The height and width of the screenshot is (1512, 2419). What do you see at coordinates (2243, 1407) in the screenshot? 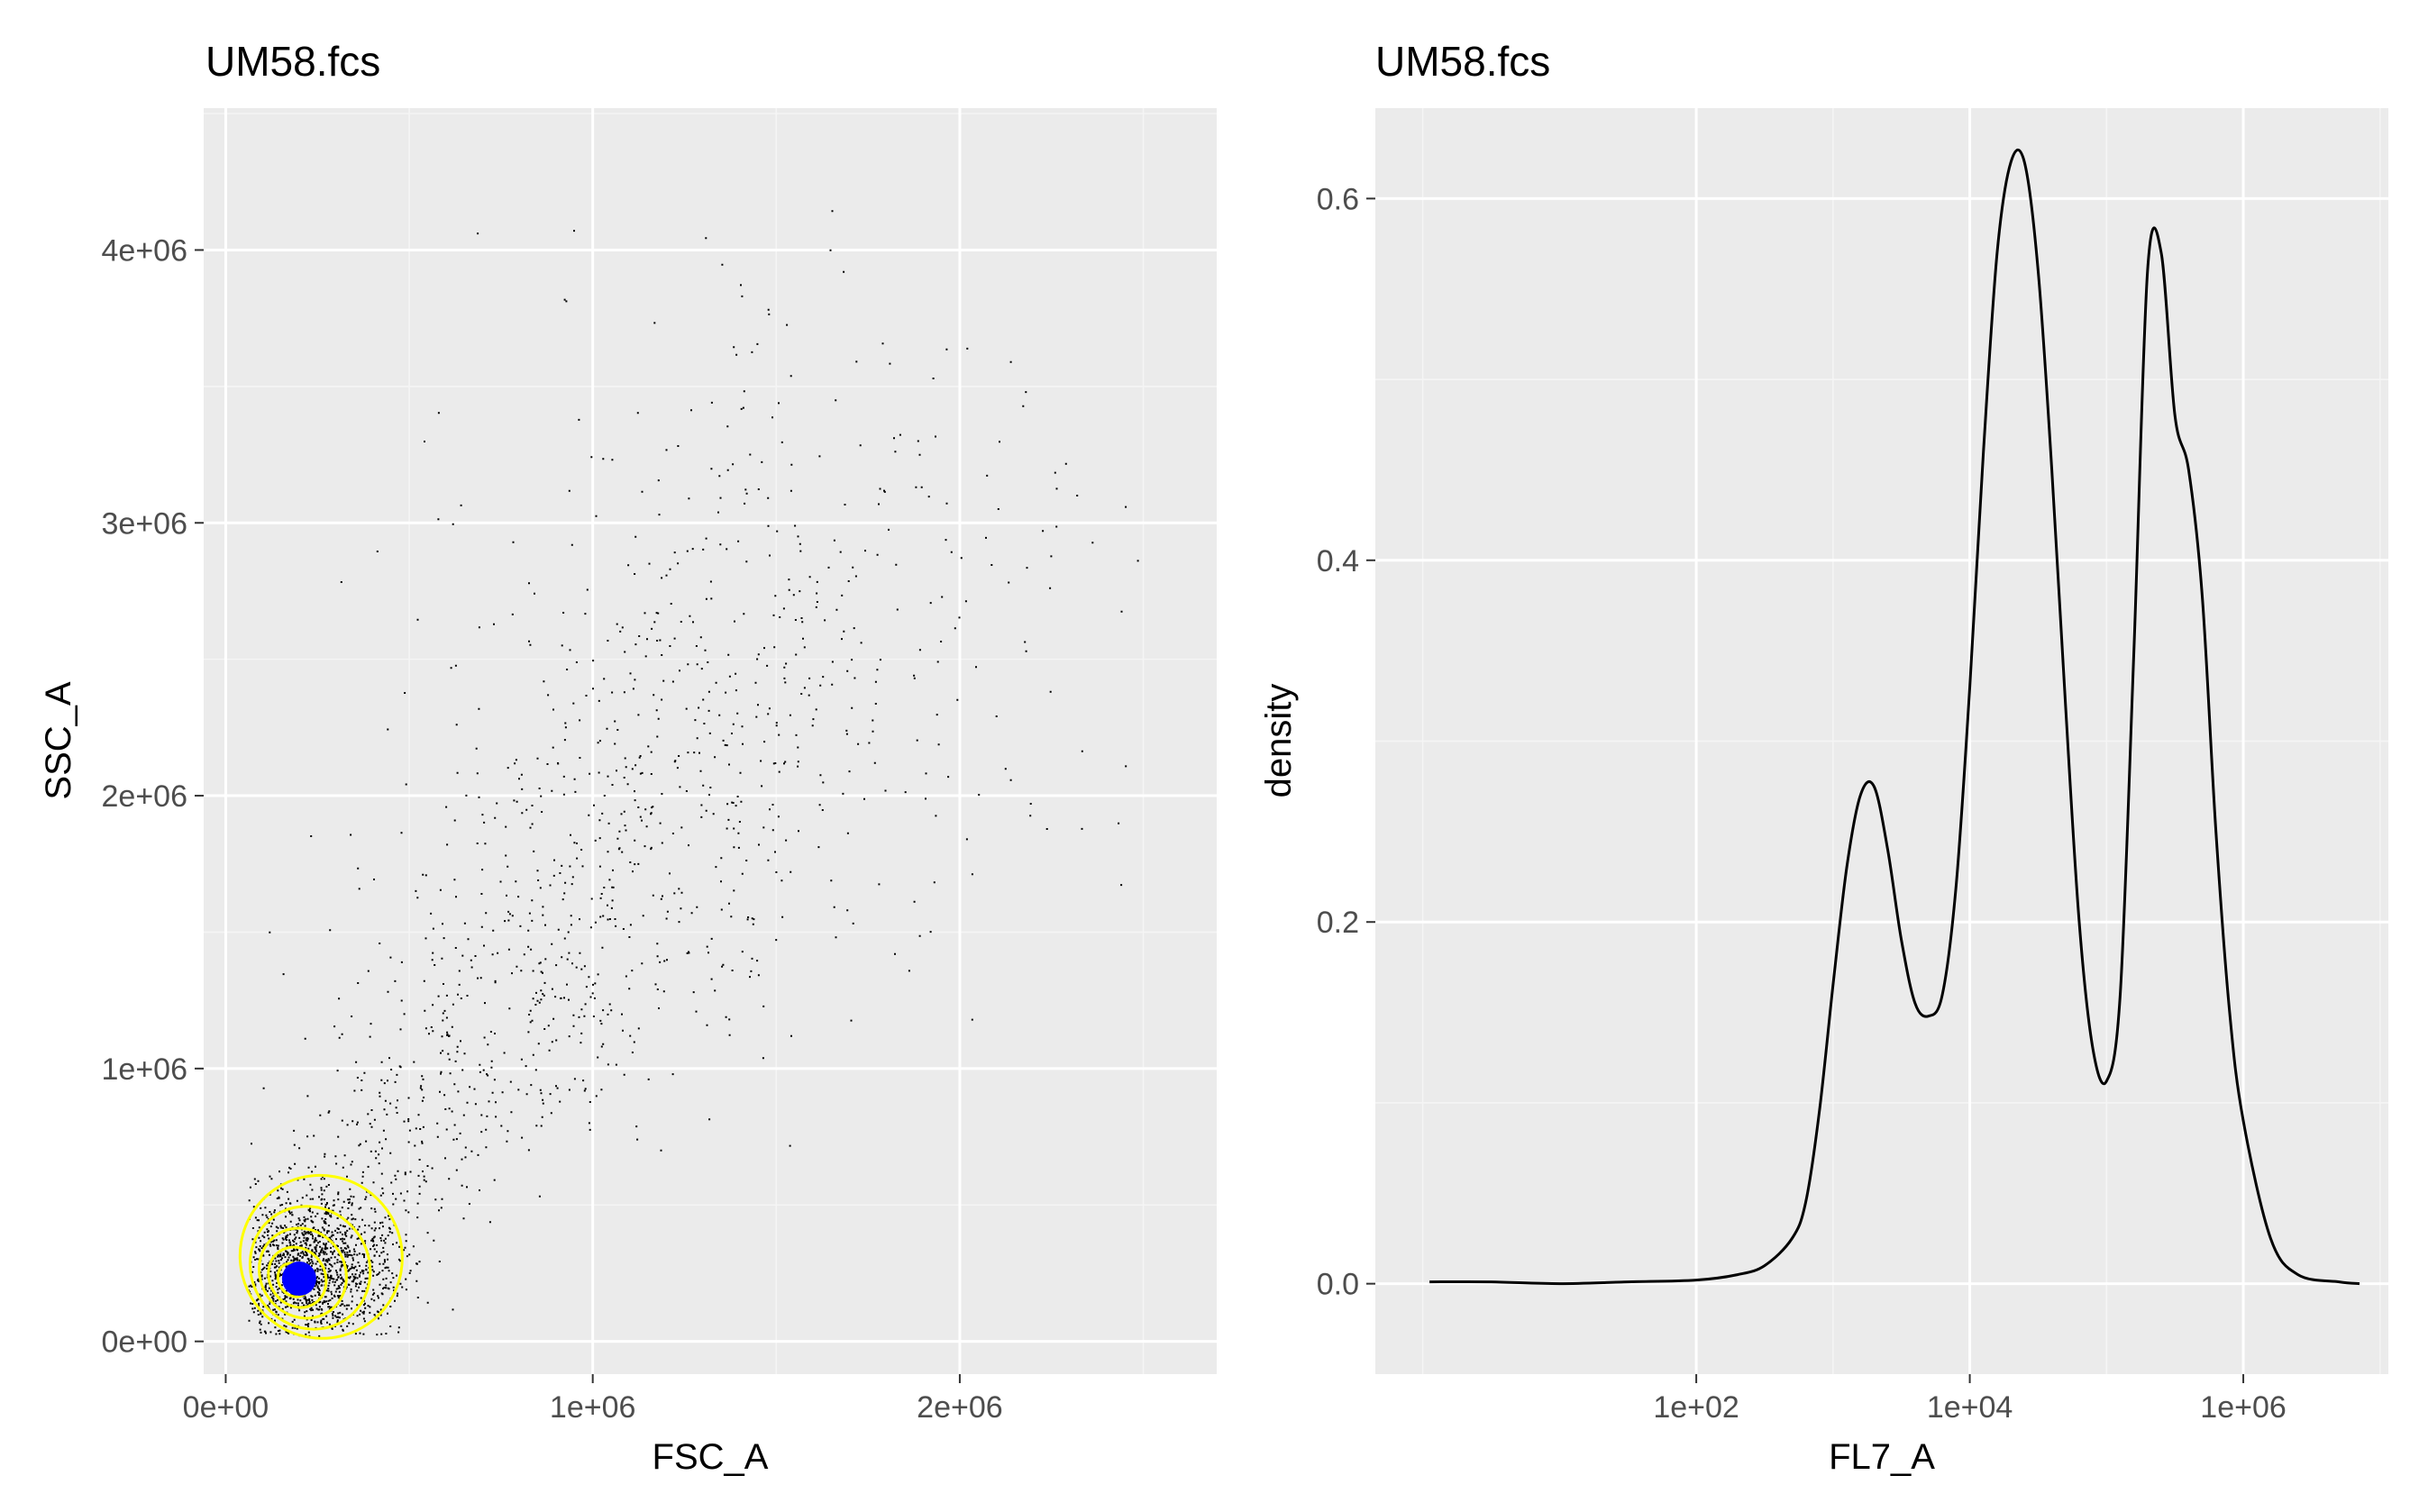
I see `density-x-tick-label: 1e+06` at bounding box center [2243, 1407].